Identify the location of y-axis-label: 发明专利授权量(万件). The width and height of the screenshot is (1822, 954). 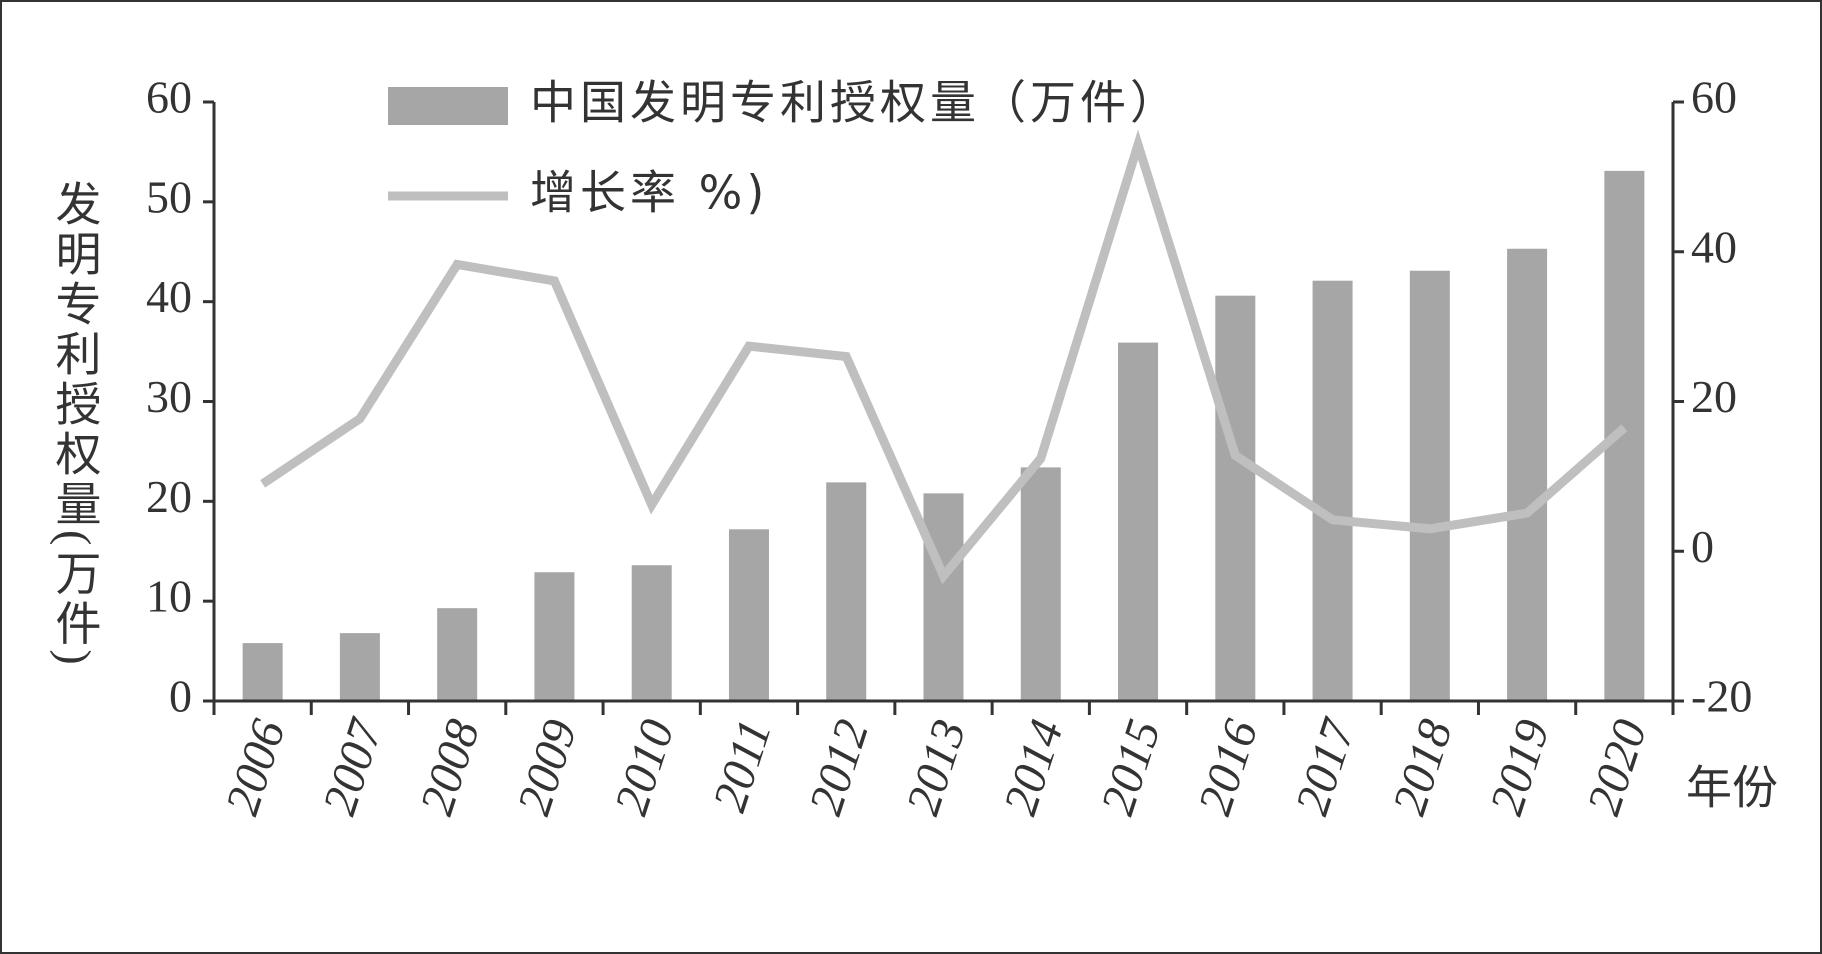
(75, 424).